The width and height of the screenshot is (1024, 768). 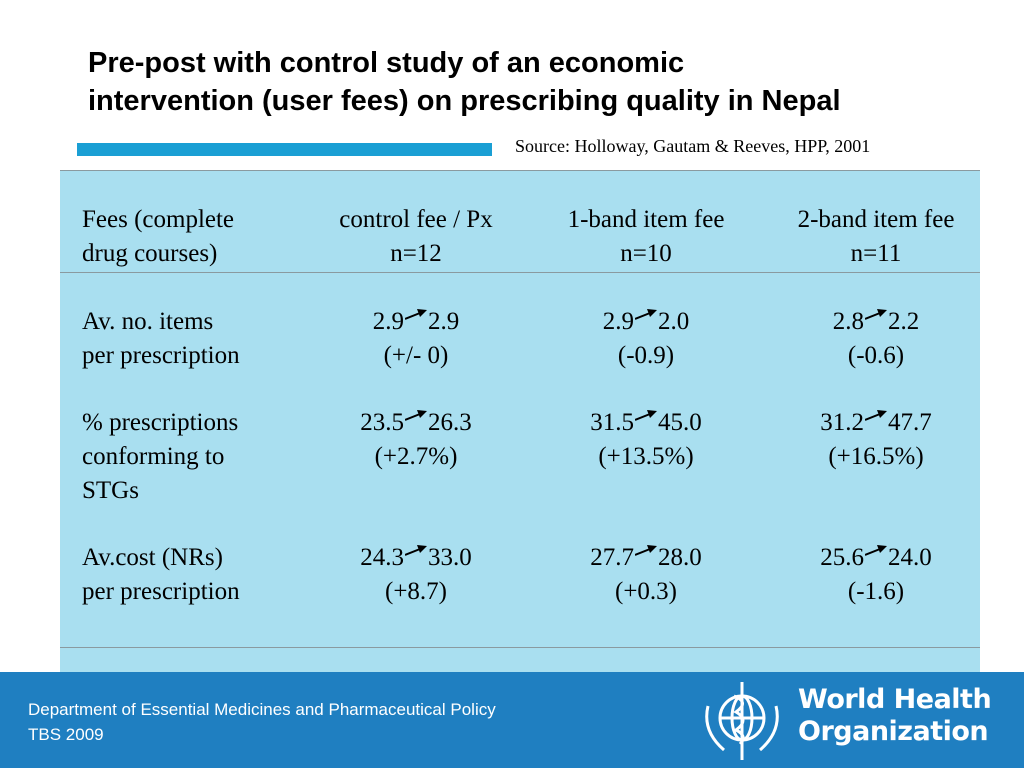 I want to click on column-name: 2-band item fee, so click(x=876, y=219).